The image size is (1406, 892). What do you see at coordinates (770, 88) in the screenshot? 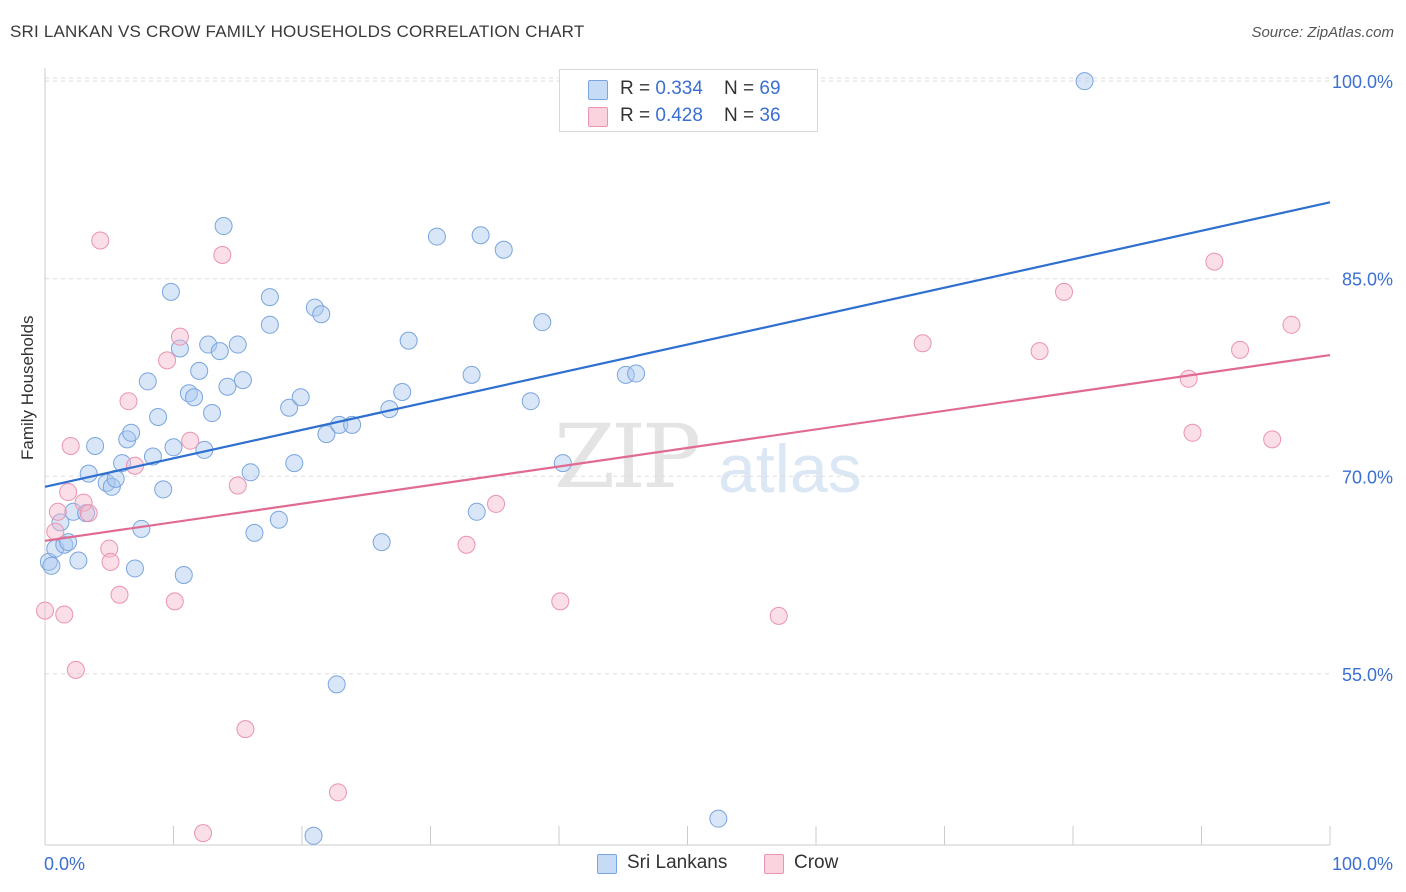
I see `n-value: 69` at bounding box center [770, 88].